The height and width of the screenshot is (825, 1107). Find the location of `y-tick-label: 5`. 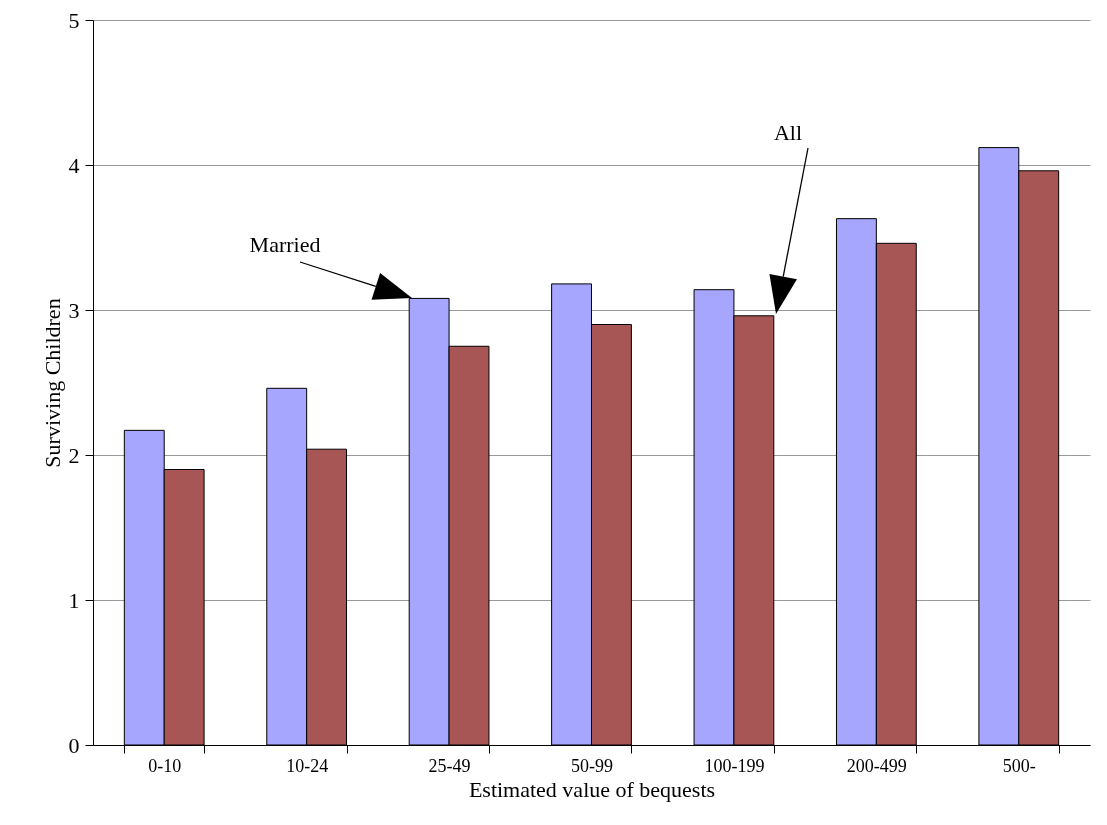

y-tick-label: 5 is located at coordinates (74, 20).